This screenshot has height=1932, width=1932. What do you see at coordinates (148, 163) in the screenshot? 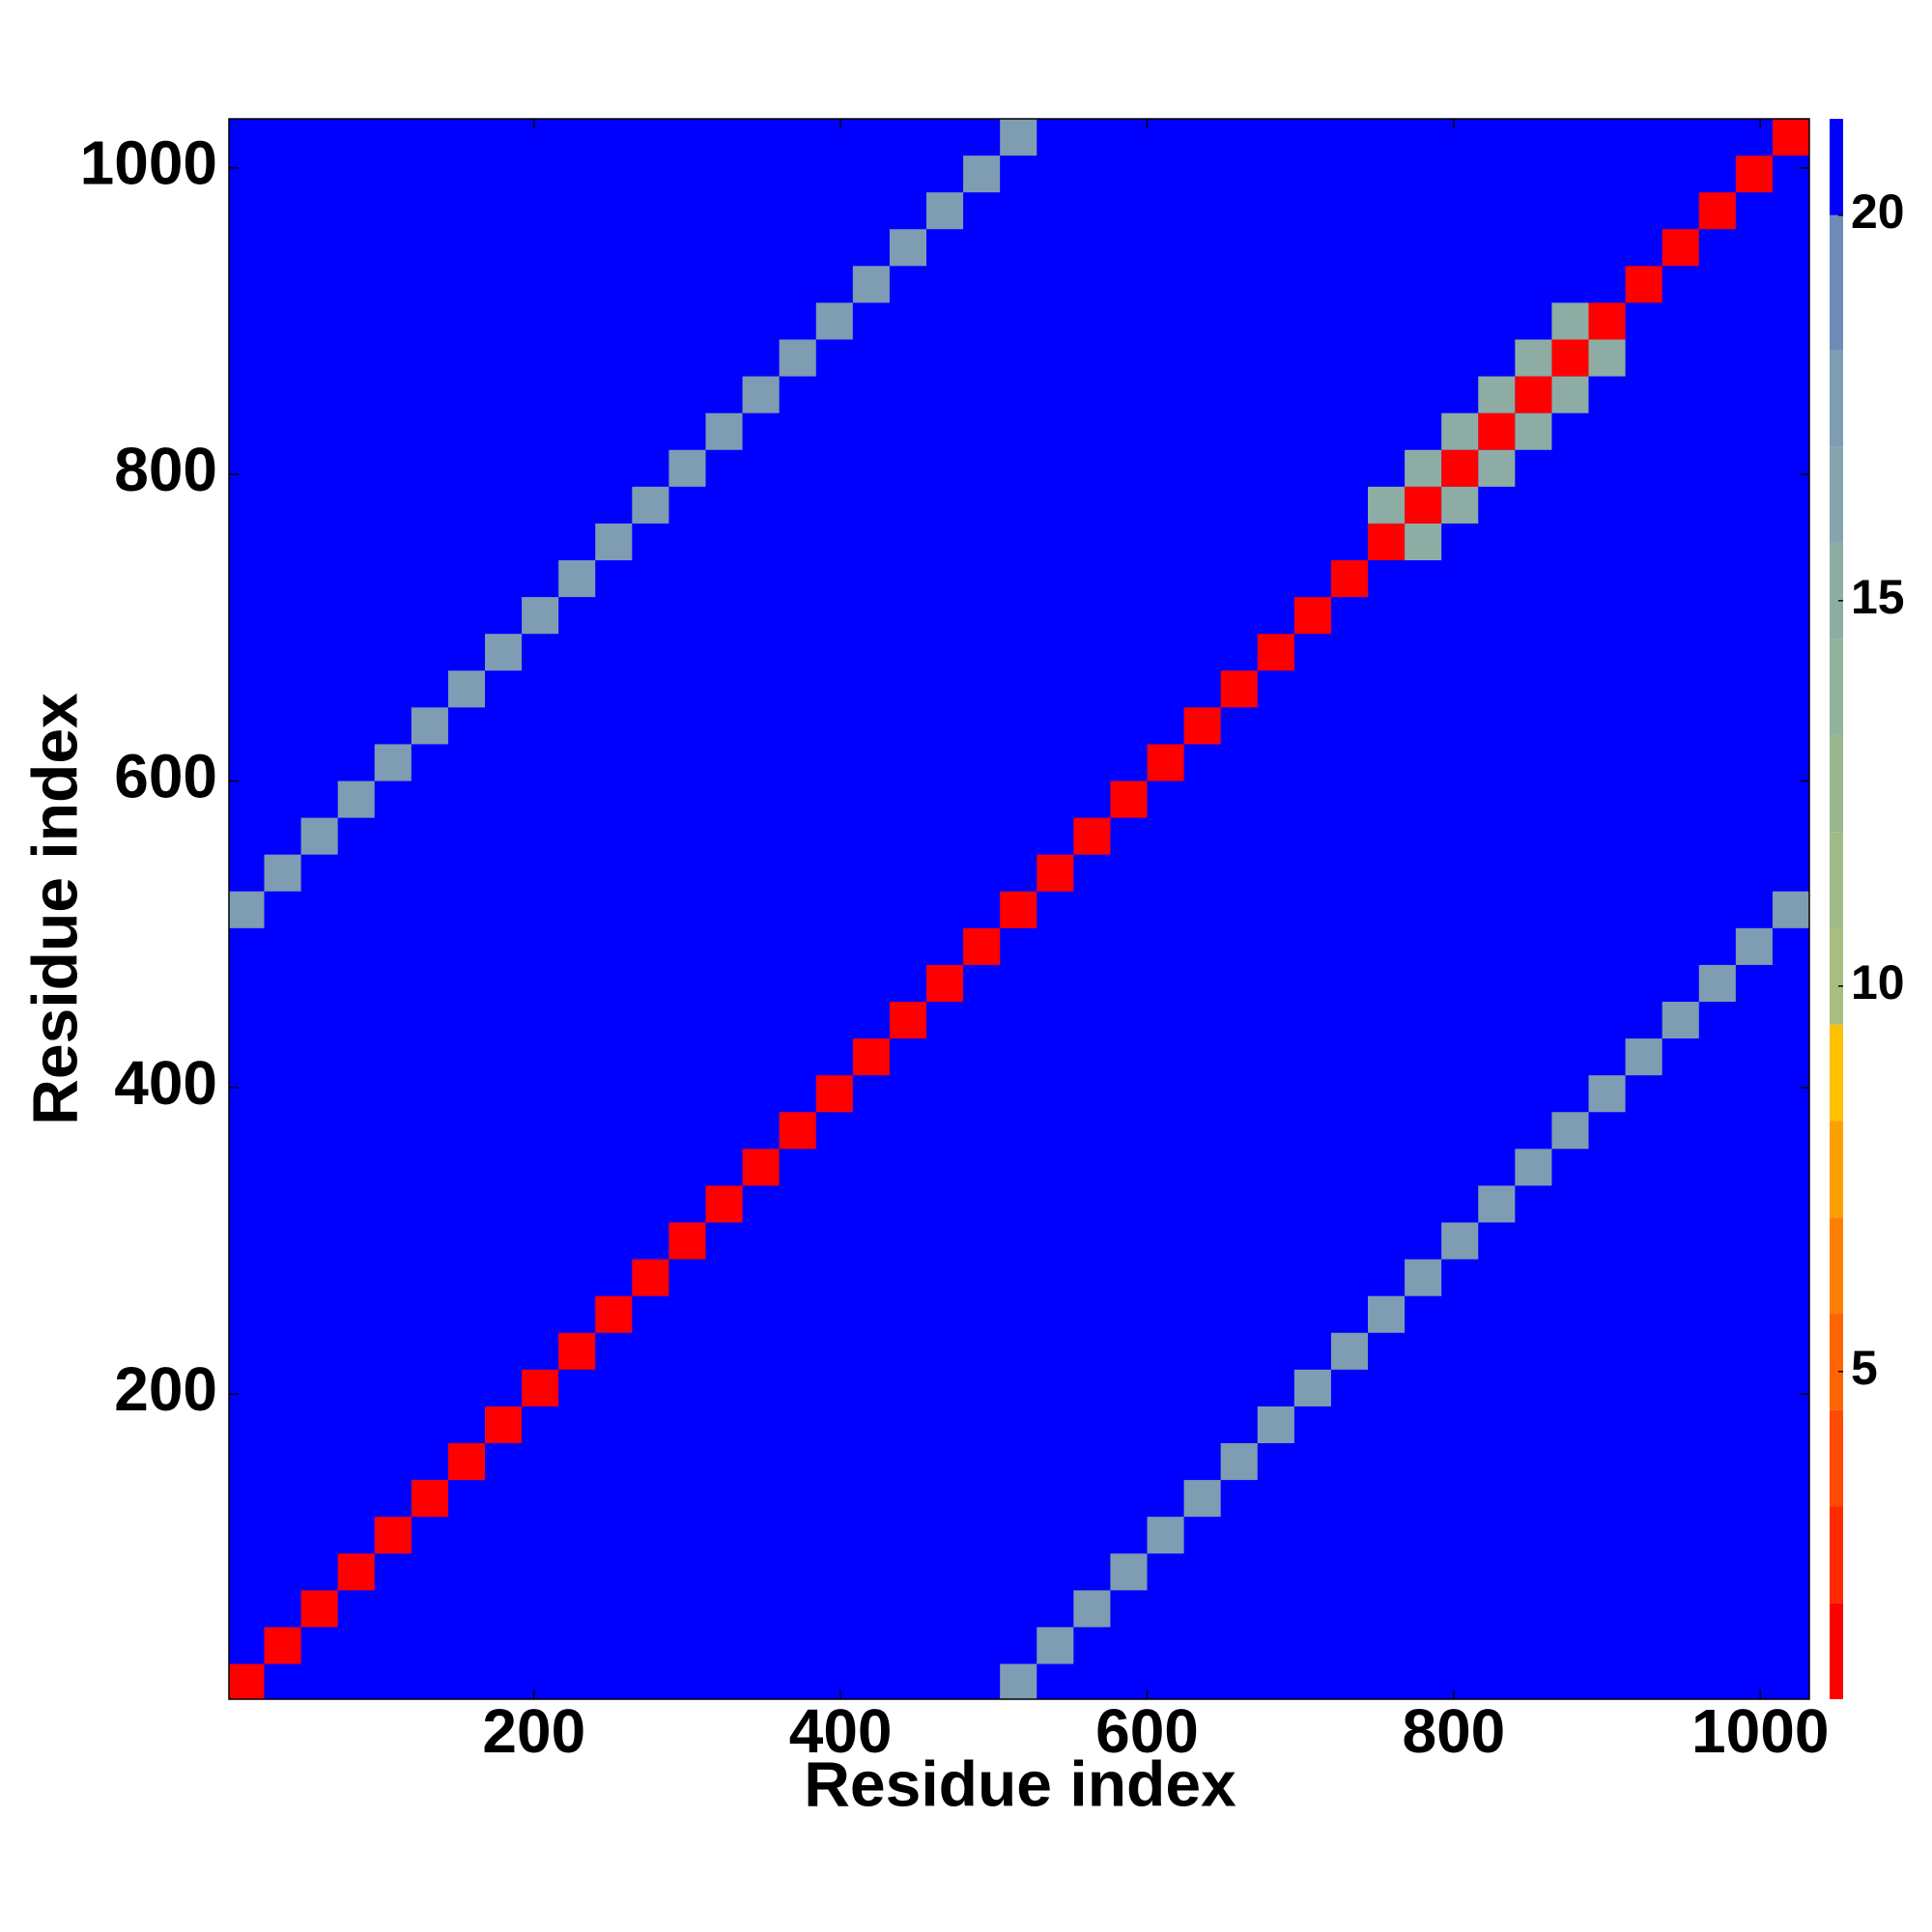
I see `y-tick-label: 1000` at bounding box center [148, 163].